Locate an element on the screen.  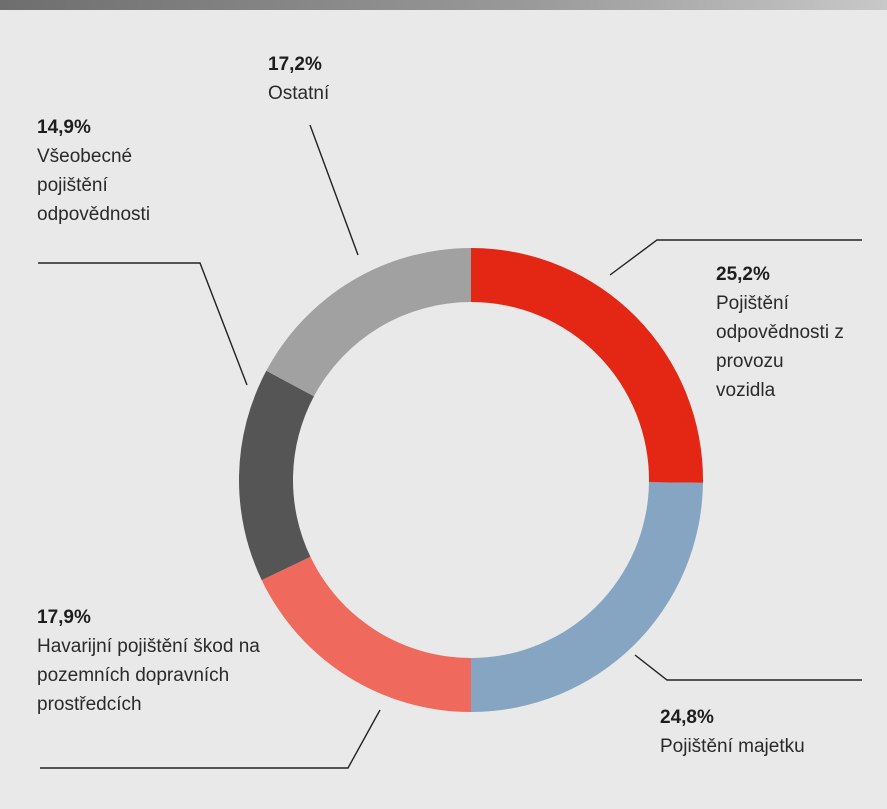
data-label: 14,9% Všeobecné pojištění odpovědnosti is located at coordinates (117, 171).